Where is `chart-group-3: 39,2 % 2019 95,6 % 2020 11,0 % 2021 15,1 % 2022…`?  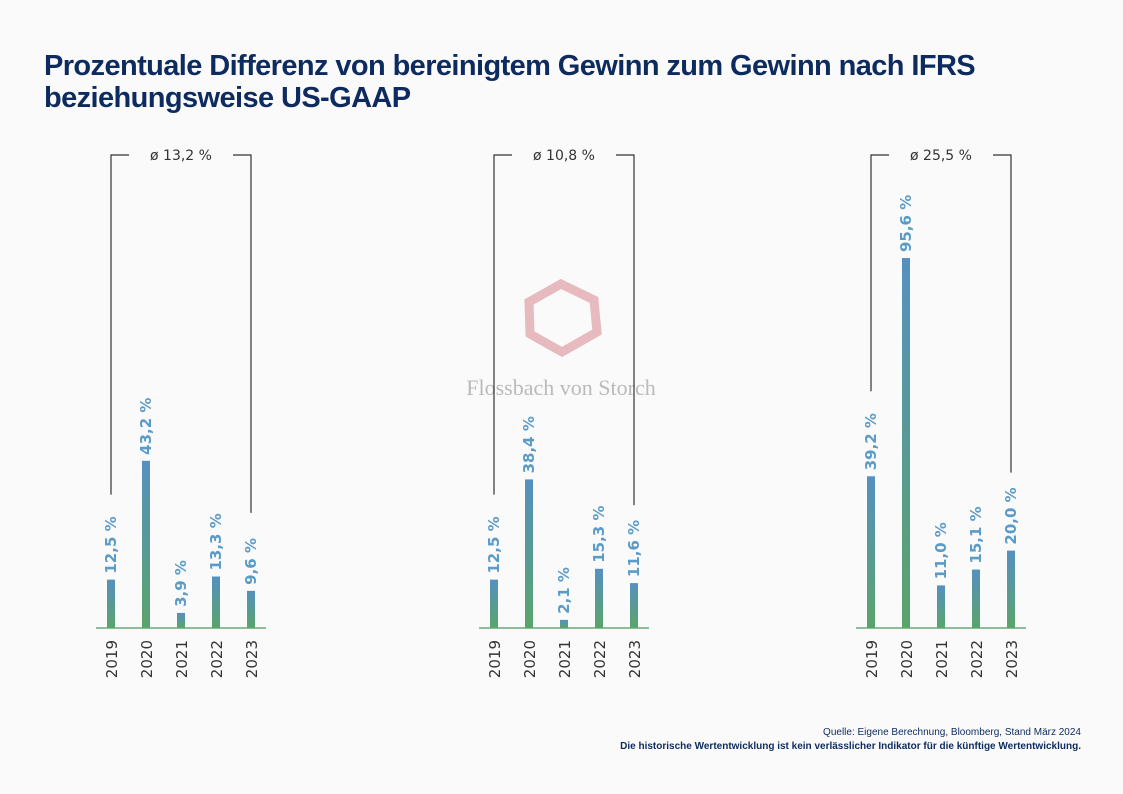
chart-group-3: 39,2 % 2019 95,6 % 2020 11,0 % 2021 15,1 % 2022… is located at coordinates (941, 413).